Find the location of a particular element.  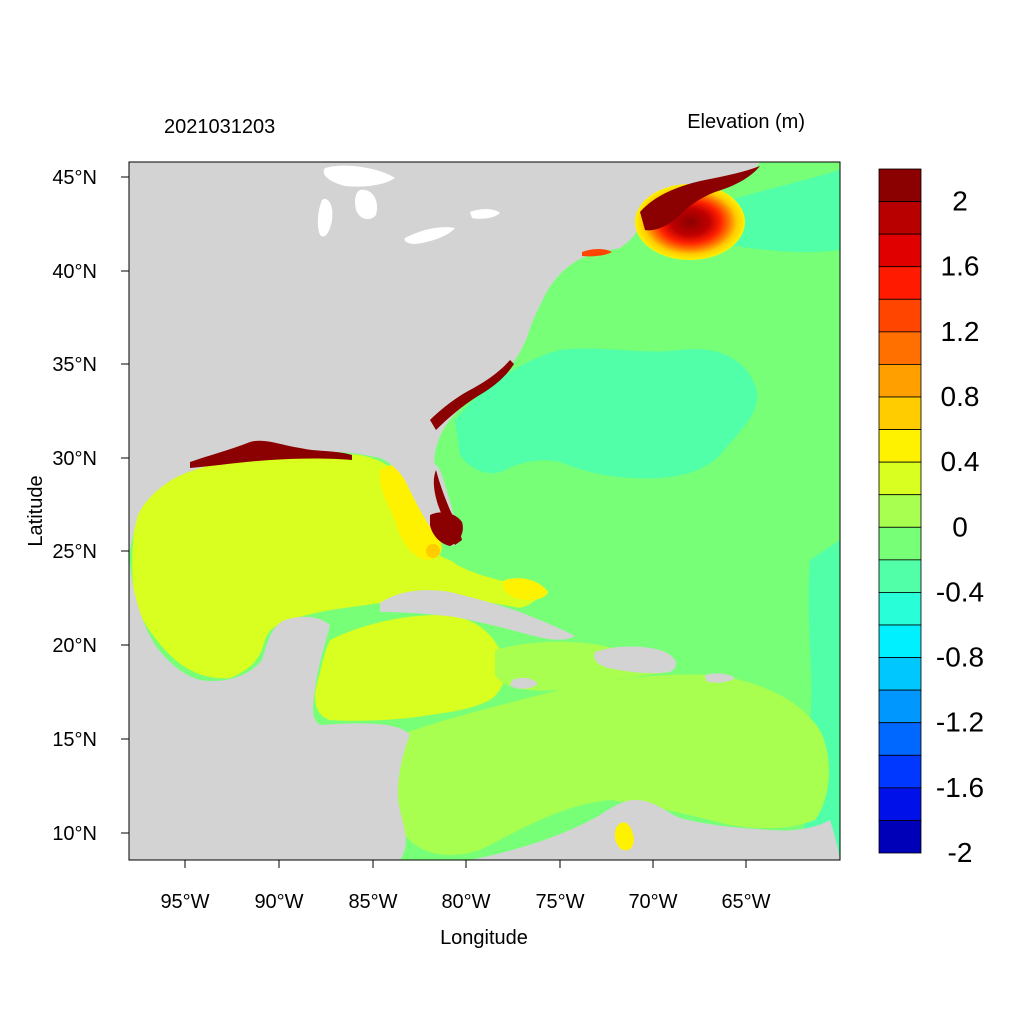

x-tick-label: 70°W is located at coordinates (652, 902).